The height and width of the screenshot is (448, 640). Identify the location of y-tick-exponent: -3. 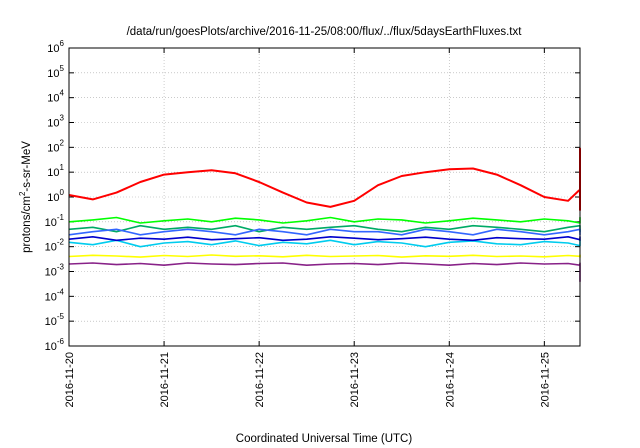
(61, 267).